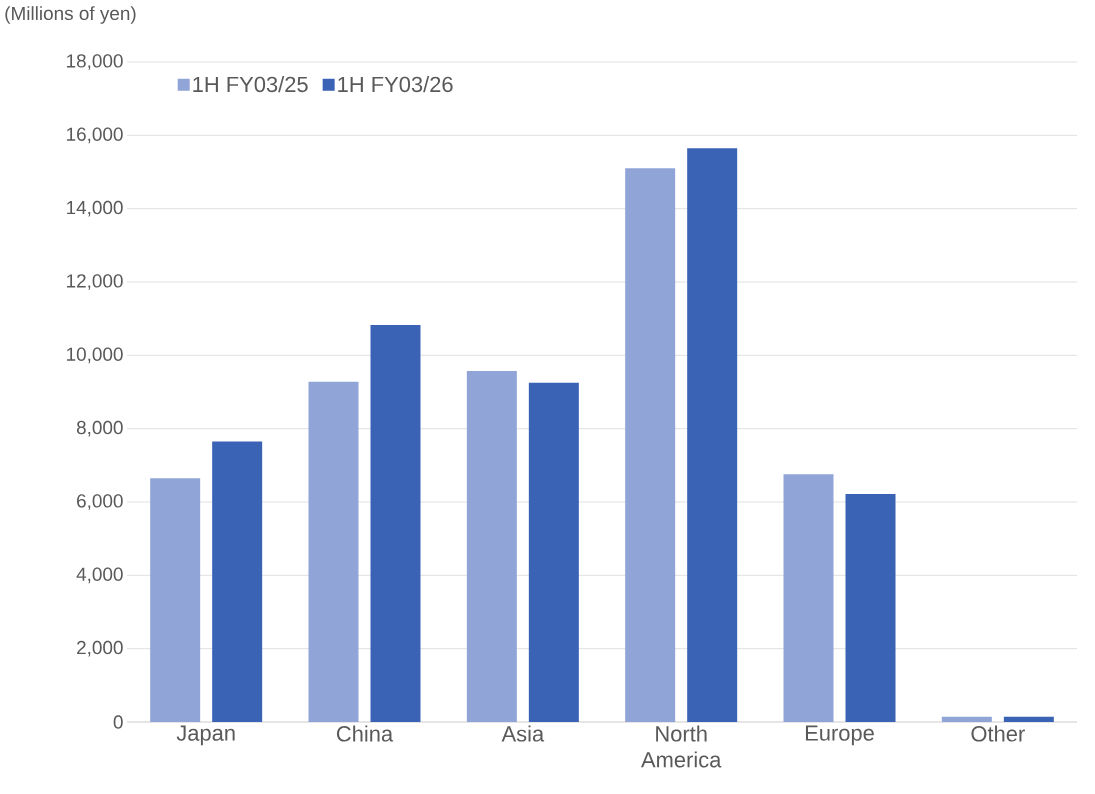  Describe the element at coordinates (681, 746) in the screenshot. I see `x-tick-label: North America` at that location.